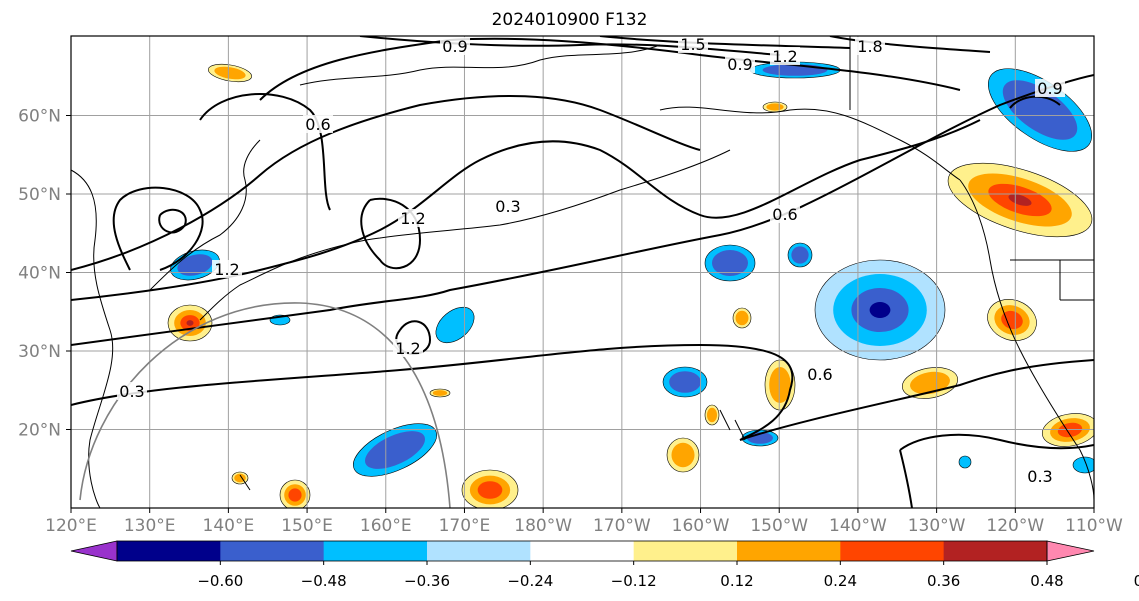 The width and height of the screenshot is (1139, 601). Describe the element at coordinates (94, 551) in the screenshot. I see `colorbar-extend-min` at that location.